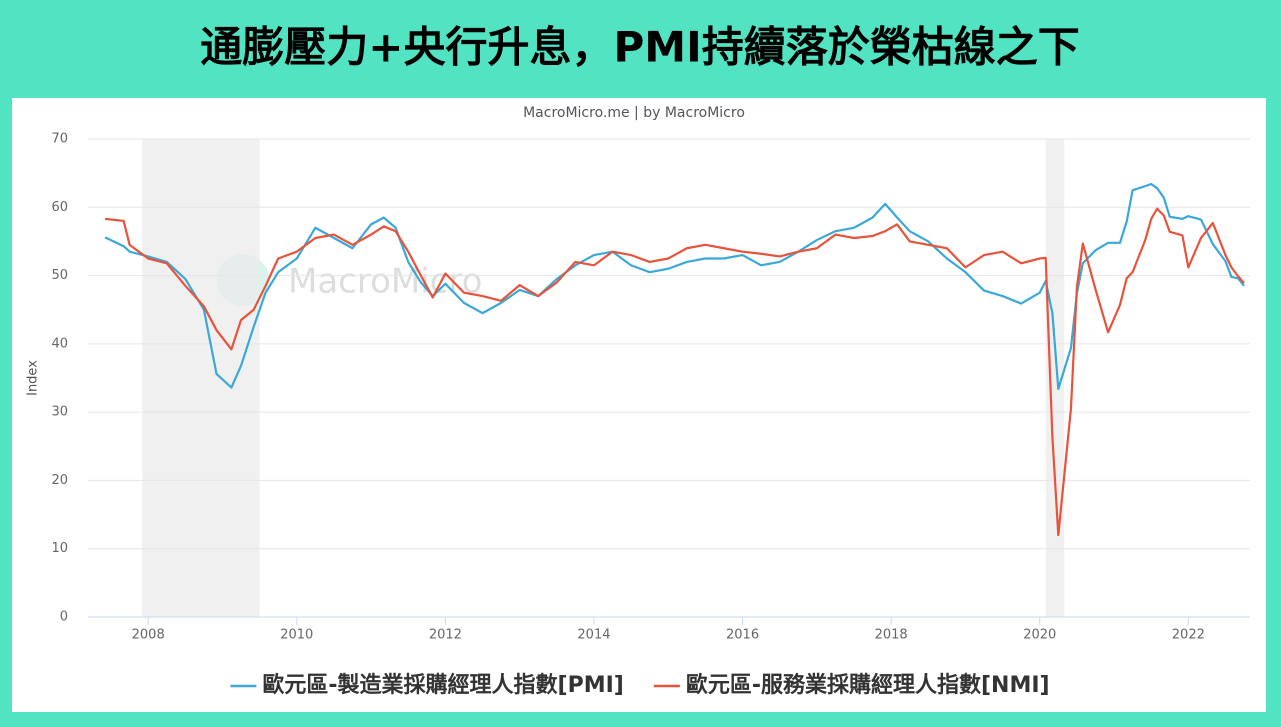 Image resolution: width=1281 pixels, height=727 pixels. Describe the element at coordinates (891, 635) in the screenshot. I see `x-tick-label: 2018` at that location.